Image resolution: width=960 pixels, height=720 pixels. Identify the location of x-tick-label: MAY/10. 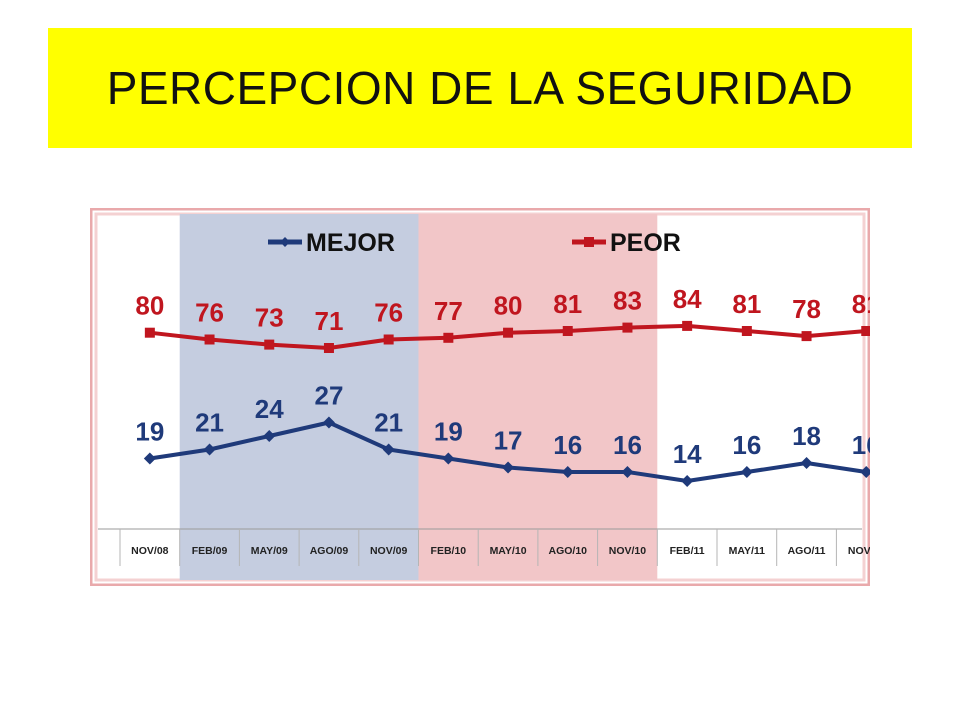
(508, 551).